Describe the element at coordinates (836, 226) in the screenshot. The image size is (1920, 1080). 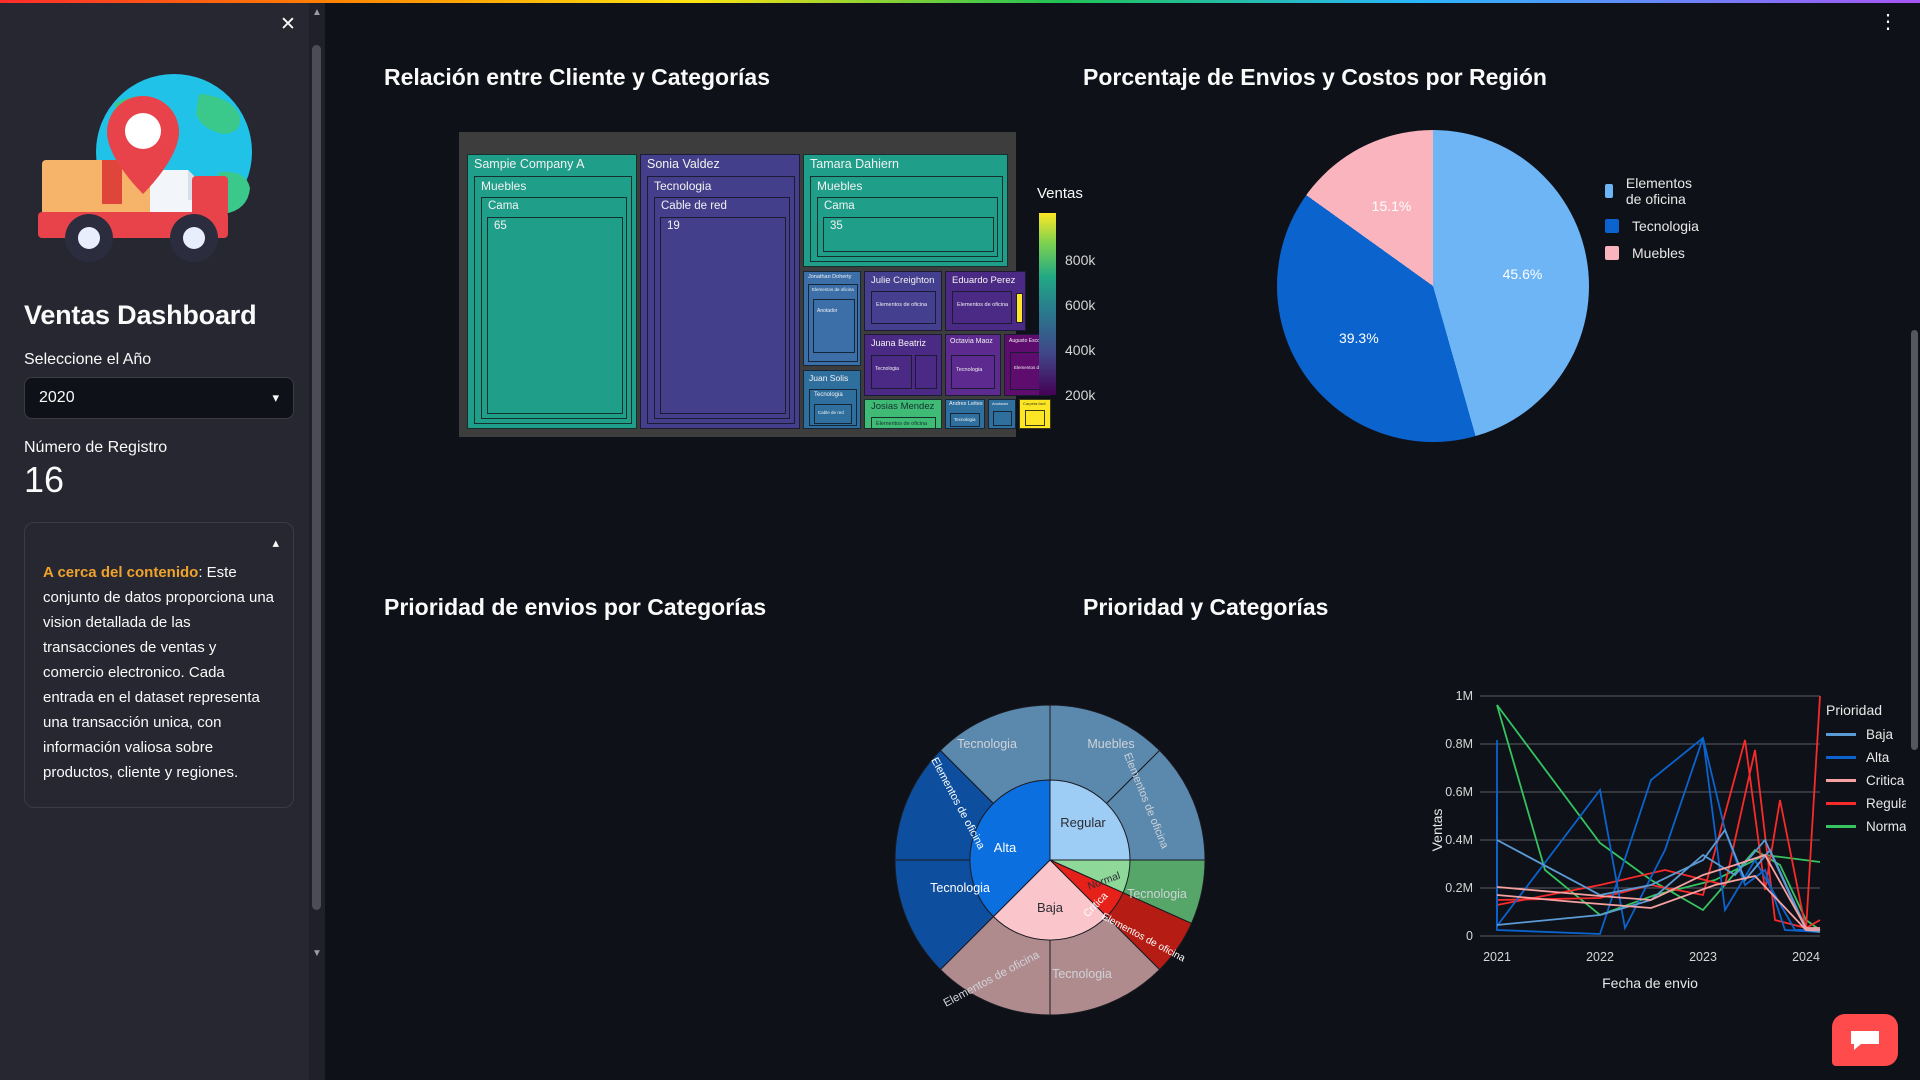
I see `treemap-node-value: 35` at that location.